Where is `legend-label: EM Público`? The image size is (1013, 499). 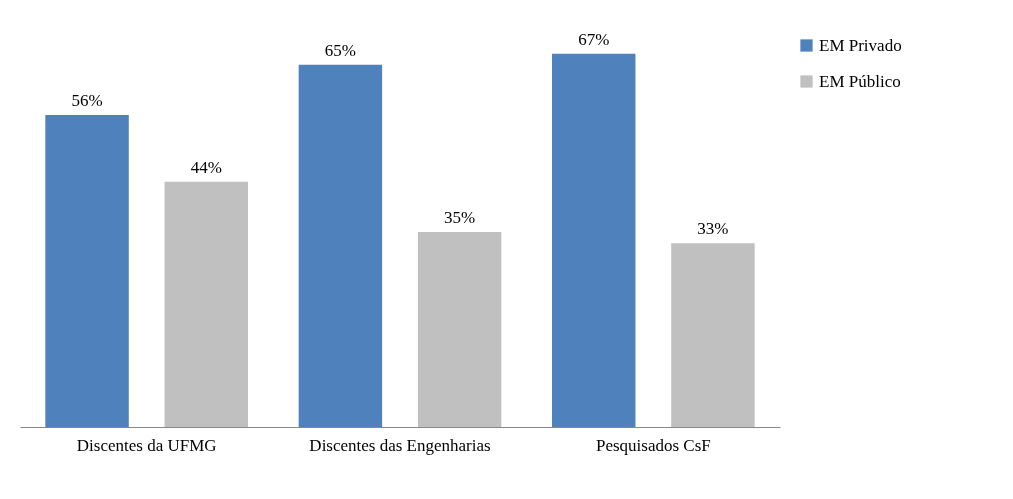 legend-label: EM Público is located at coordinates (860, 81).